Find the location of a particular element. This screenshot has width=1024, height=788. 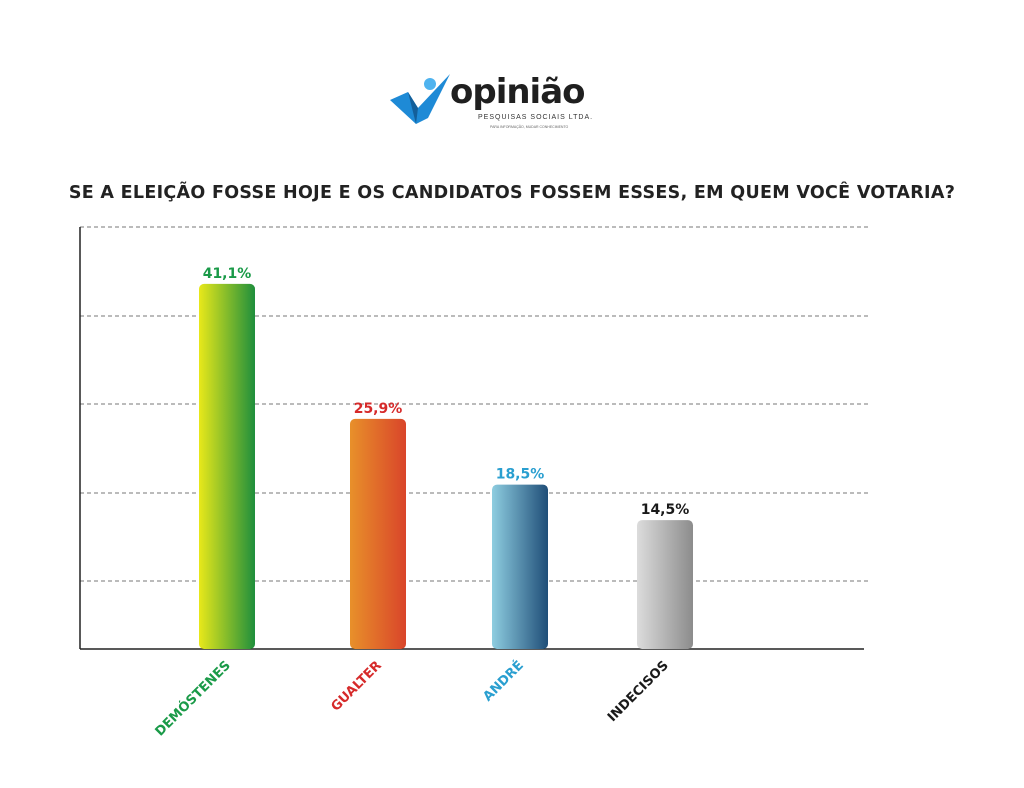

value-label-indecisos: 14,5% is located at coordinates (665, 510).